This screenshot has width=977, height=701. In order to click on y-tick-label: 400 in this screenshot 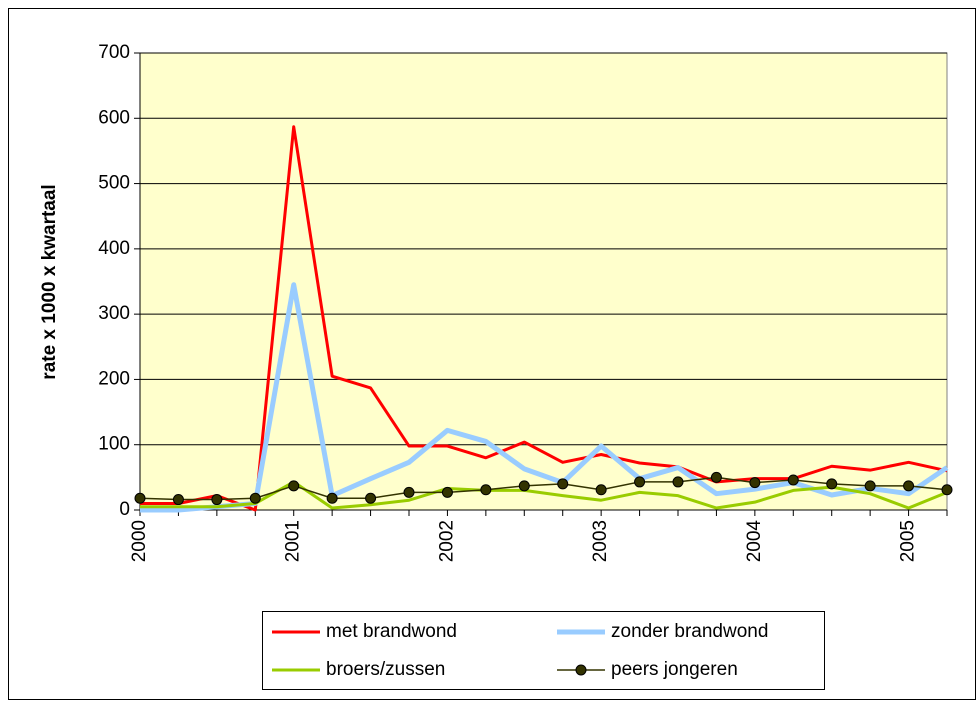, I will do `click(114, 248)`.